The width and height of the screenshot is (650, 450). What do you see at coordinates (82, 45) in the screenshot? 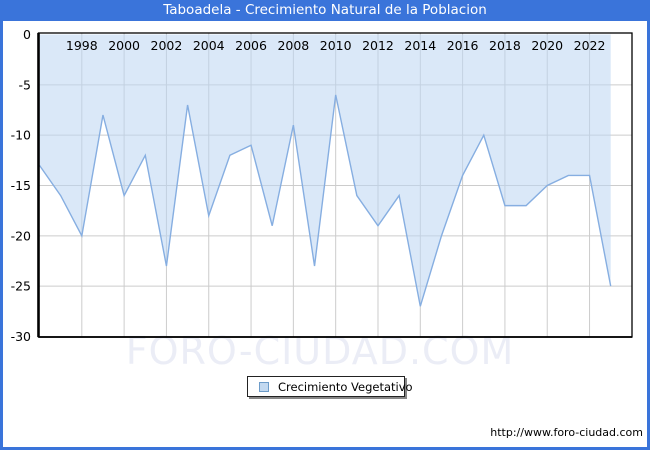
I see `x-tick-label: 1998` at bounding box center [82, 45].